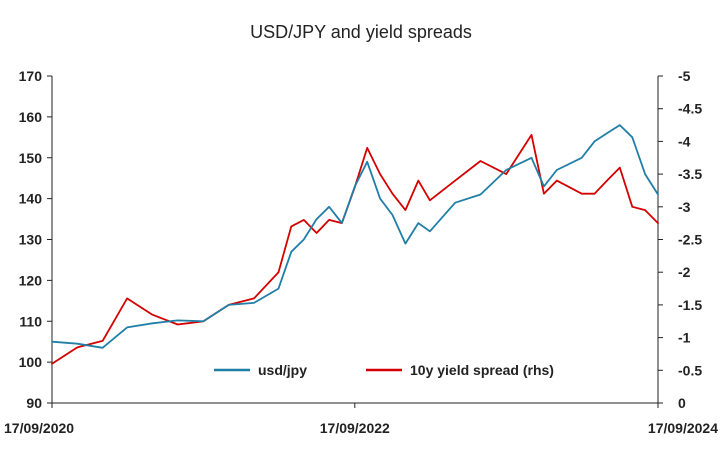 Image resolution: width=722 pixels, height=454 pixels. Describe the element at coordinates (355, 428) in the screenshot. I see `x-tick-label: 17/09/2022` at that location.